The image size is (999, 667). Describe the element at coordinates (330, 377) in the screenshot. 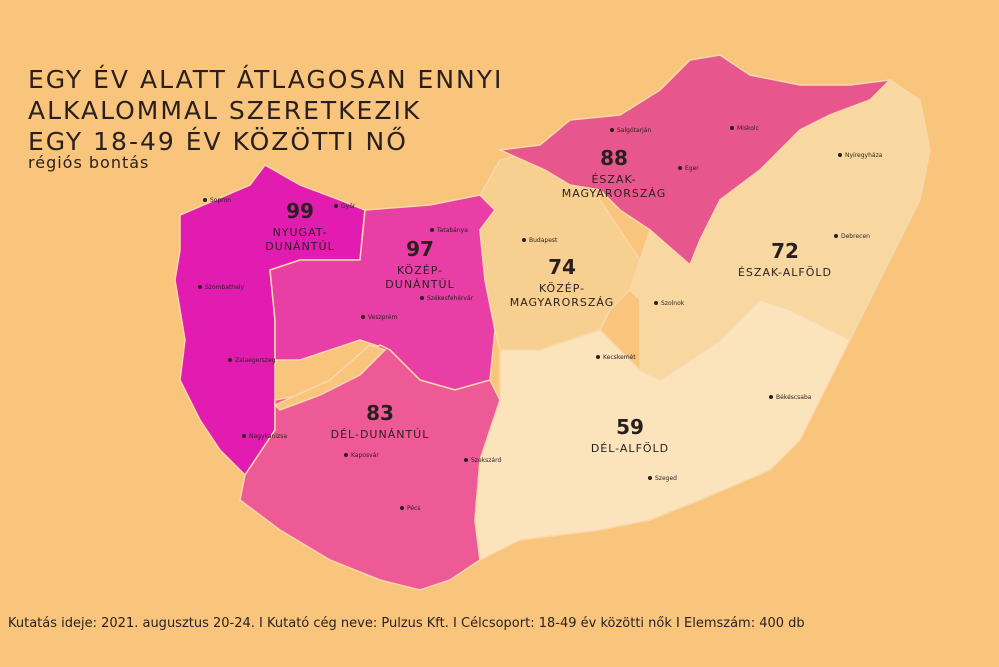

I see `lake` at that location.